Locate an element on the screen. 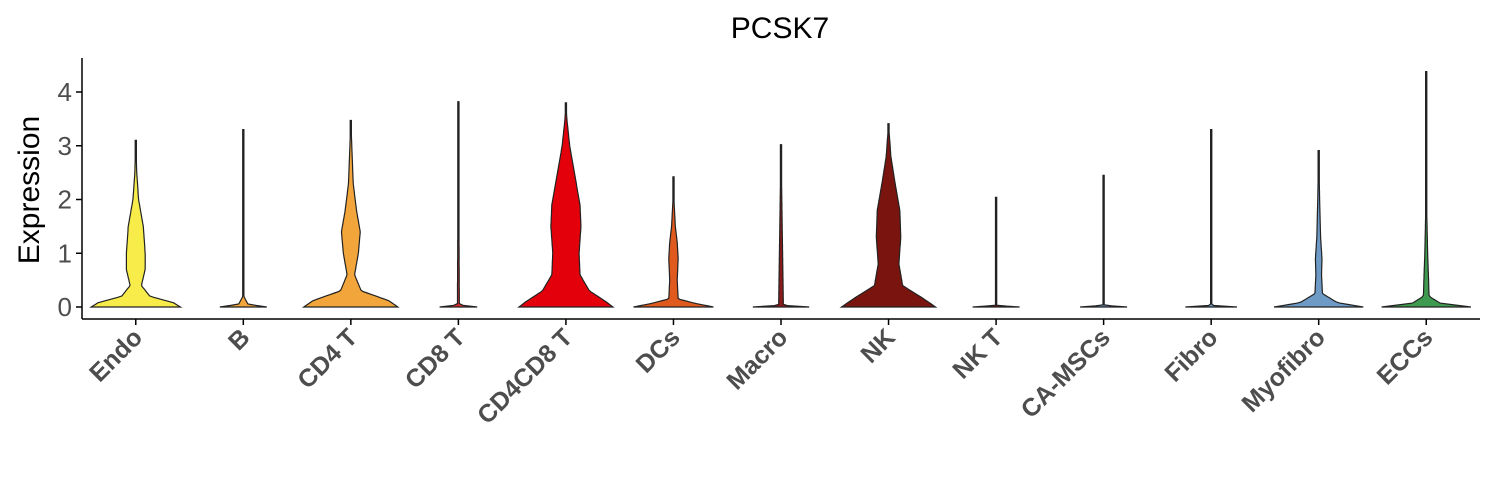 Image resolution: width=1500 pixels, height=500 pixels. violin-nk-t is located at coordinates (996, 252).